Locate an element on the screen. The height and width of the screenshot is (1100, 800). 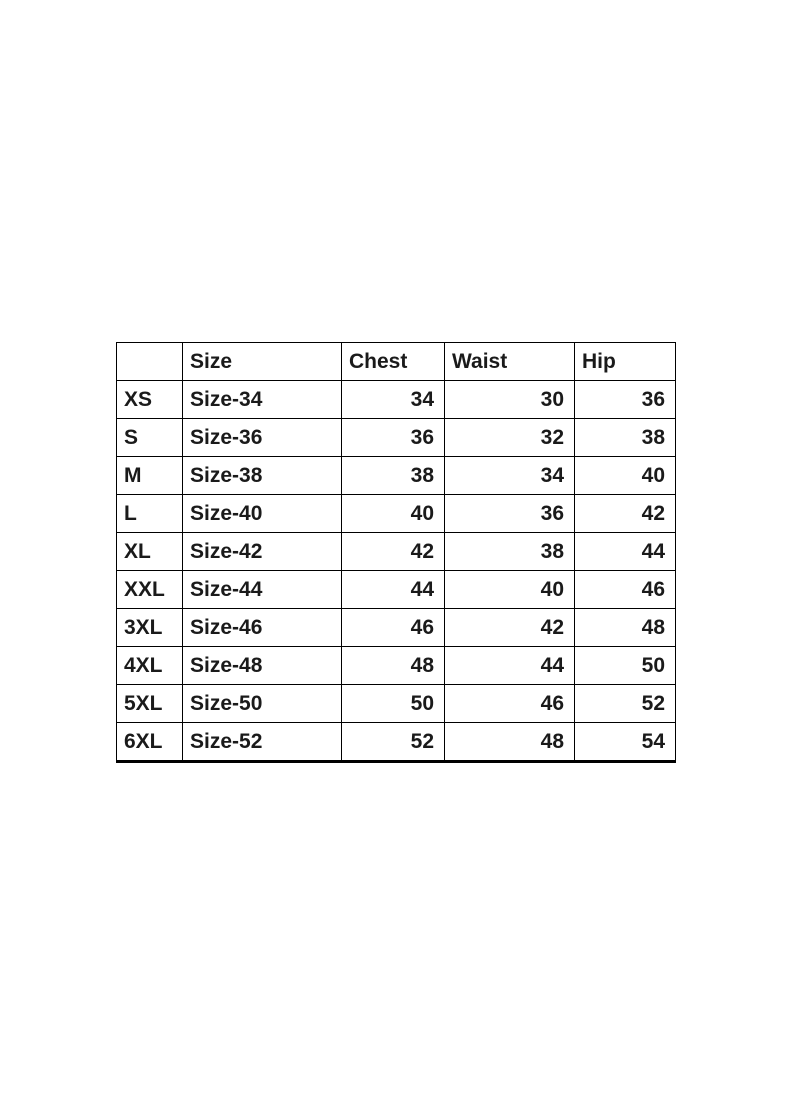
size-cell: Size-46 is located at coordinates (262, 627).